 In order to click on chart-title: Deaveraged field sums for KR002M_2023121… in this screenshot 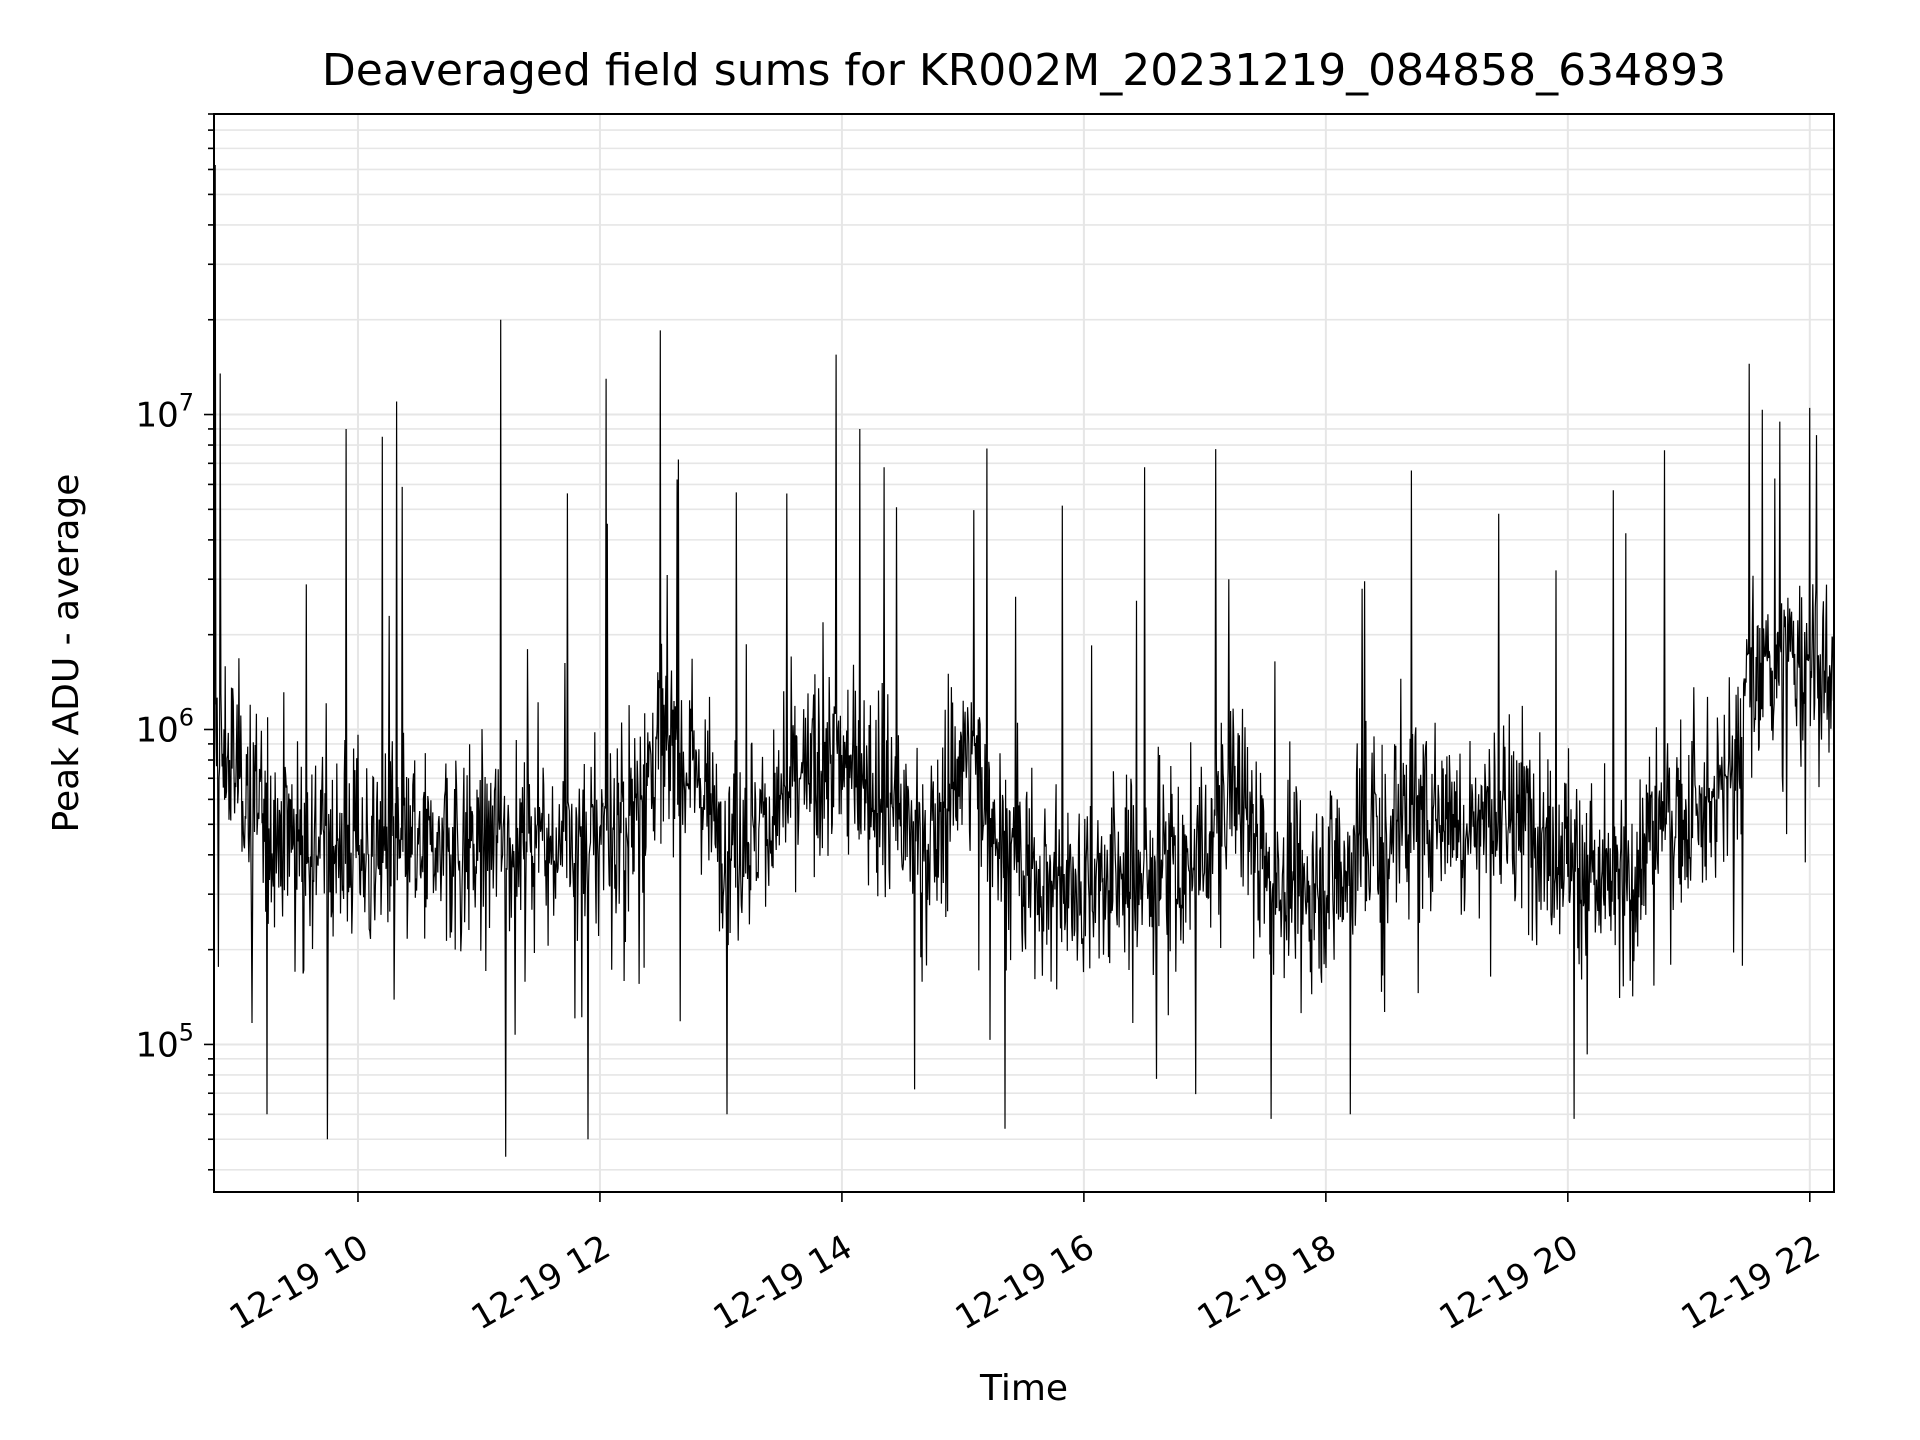, I will do `click(1024, 70)`.